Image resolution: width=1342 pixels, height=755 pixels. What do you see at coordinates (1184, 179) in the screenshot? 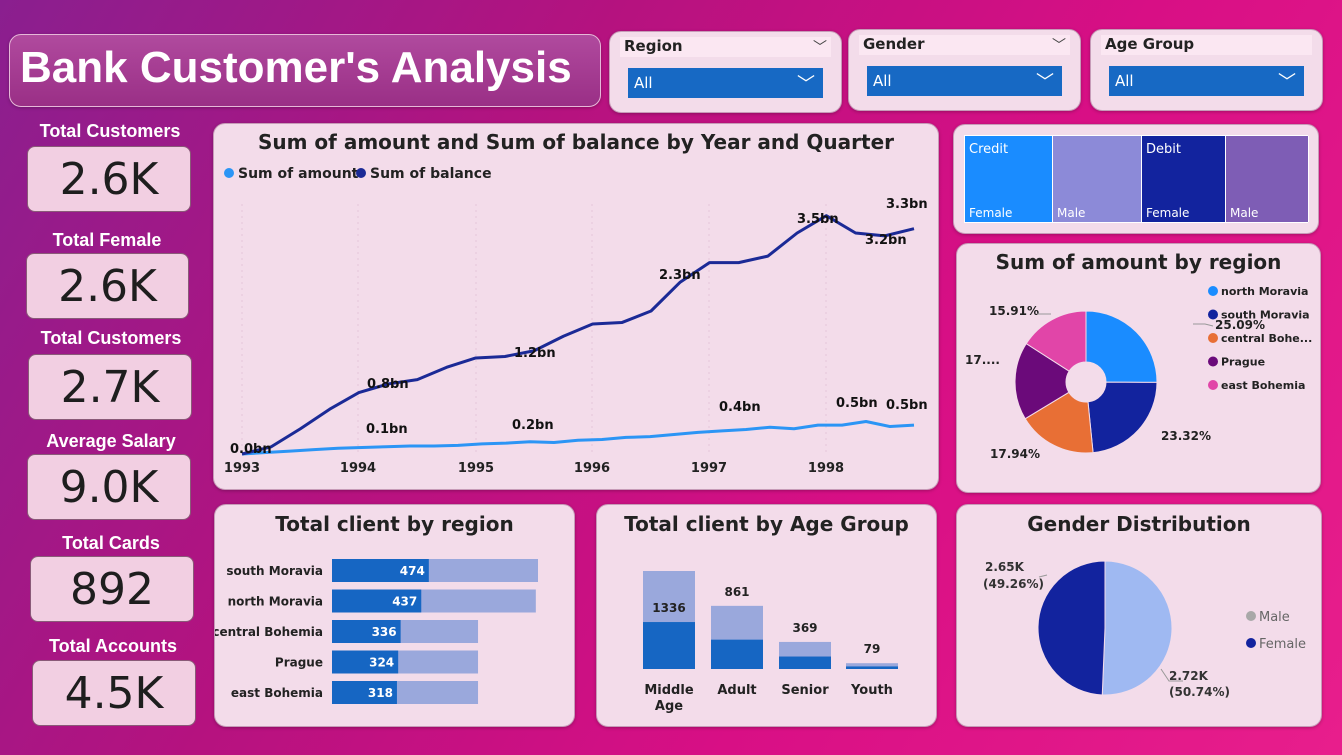
I see `treemap-tile: Debit Female` at bounding box center [1184, 179].